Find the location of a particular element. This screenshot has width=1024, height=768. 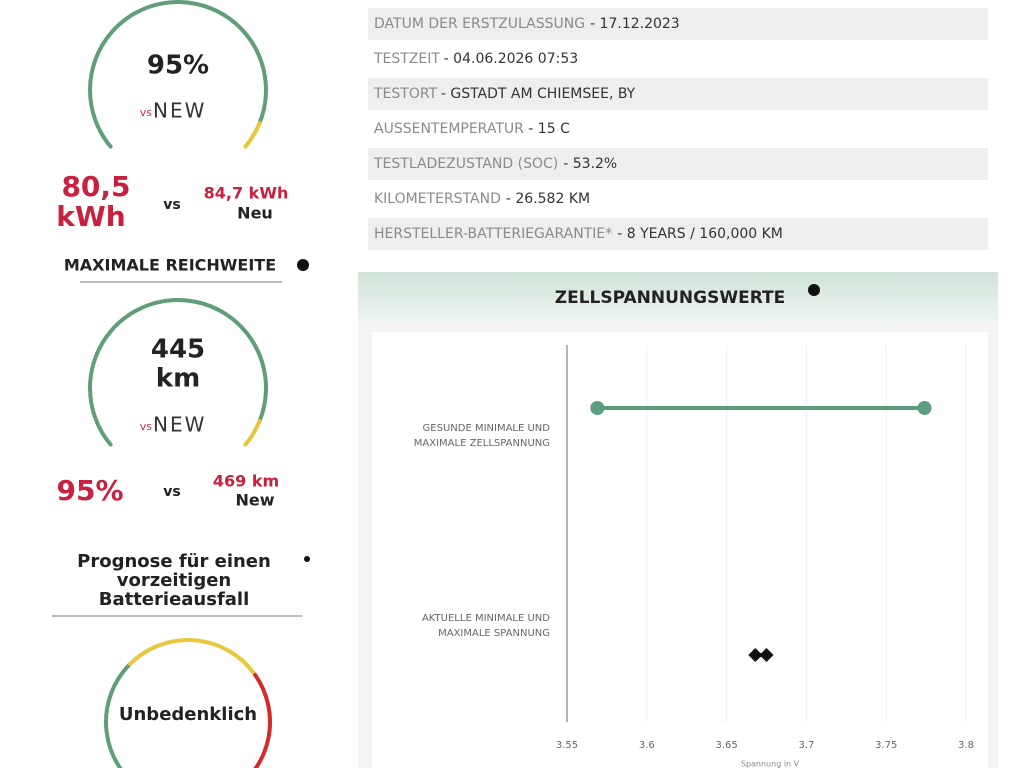

category-label: MAXIMALE SPANNUNG is located at coordinates (494, 633).